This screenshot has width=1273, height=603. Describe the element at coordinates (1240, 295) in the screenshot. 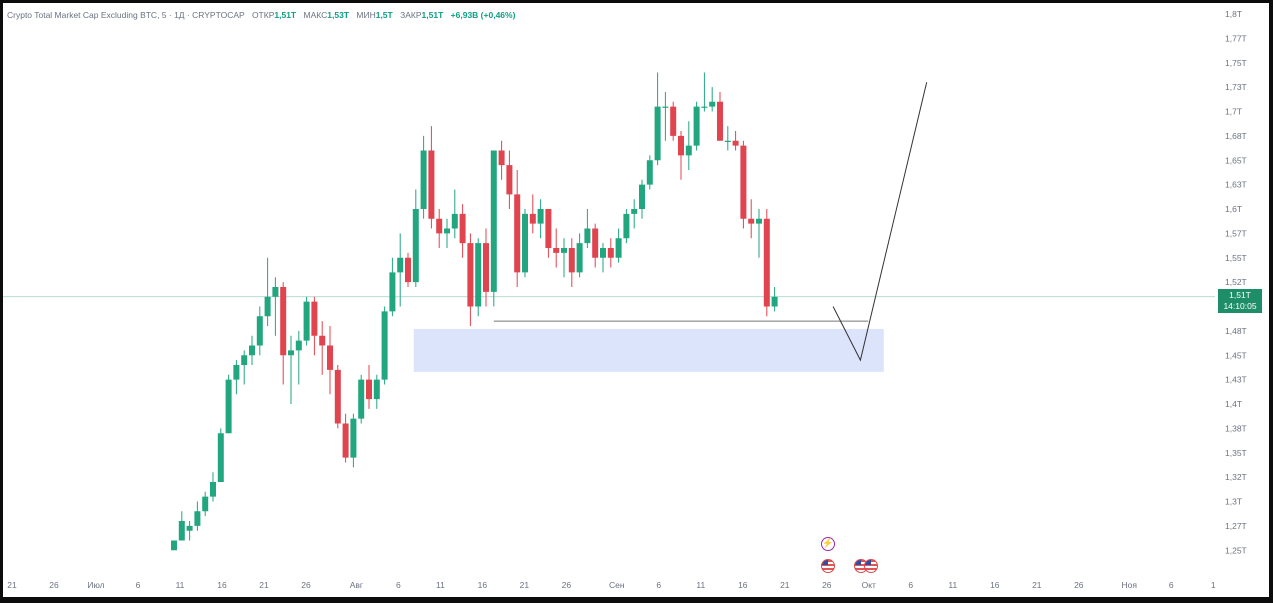

I see `current-price-label: 1,51T` at that location.